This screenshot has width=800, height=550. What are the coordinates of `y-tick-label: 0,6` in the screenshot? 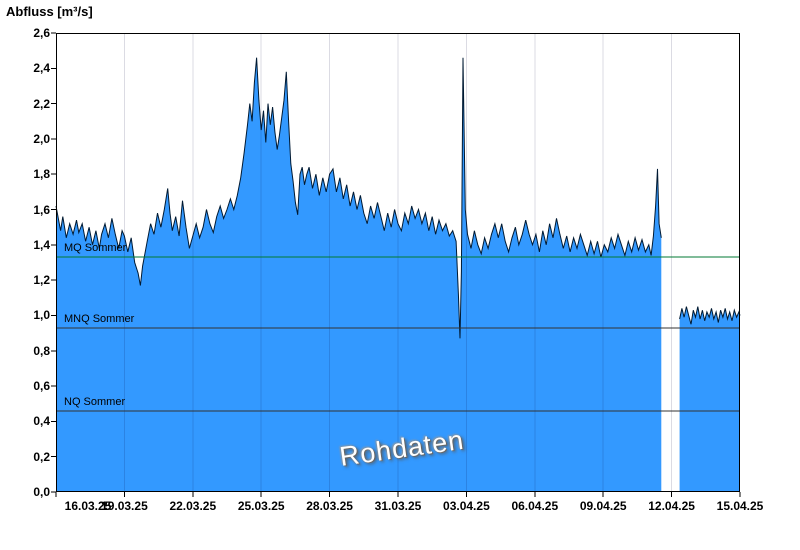 It's located at (41, 386).